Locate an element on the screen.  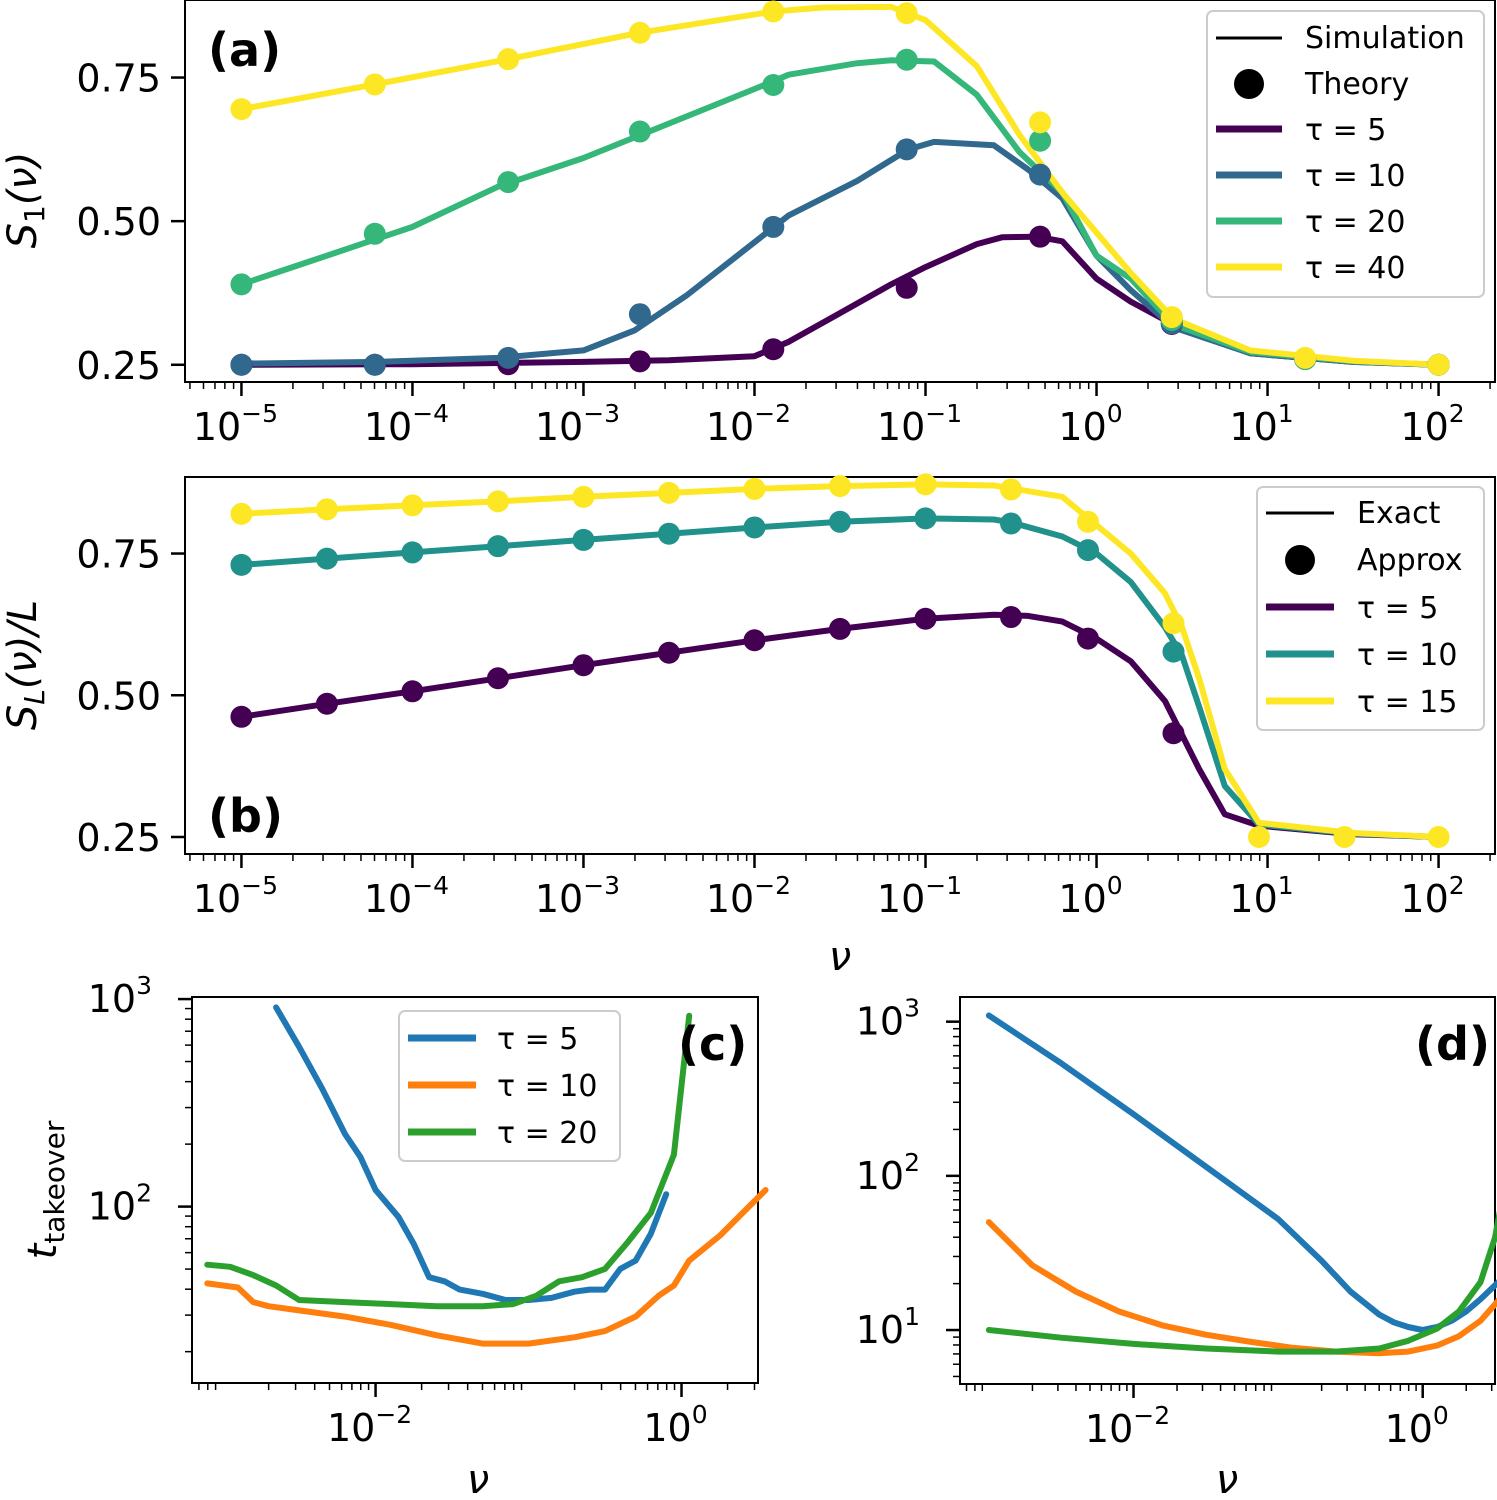
panel-a-series-legend: τ = 5 τ = 10 τ = 20 τ = 40 is located at coordinates (1310, 199).